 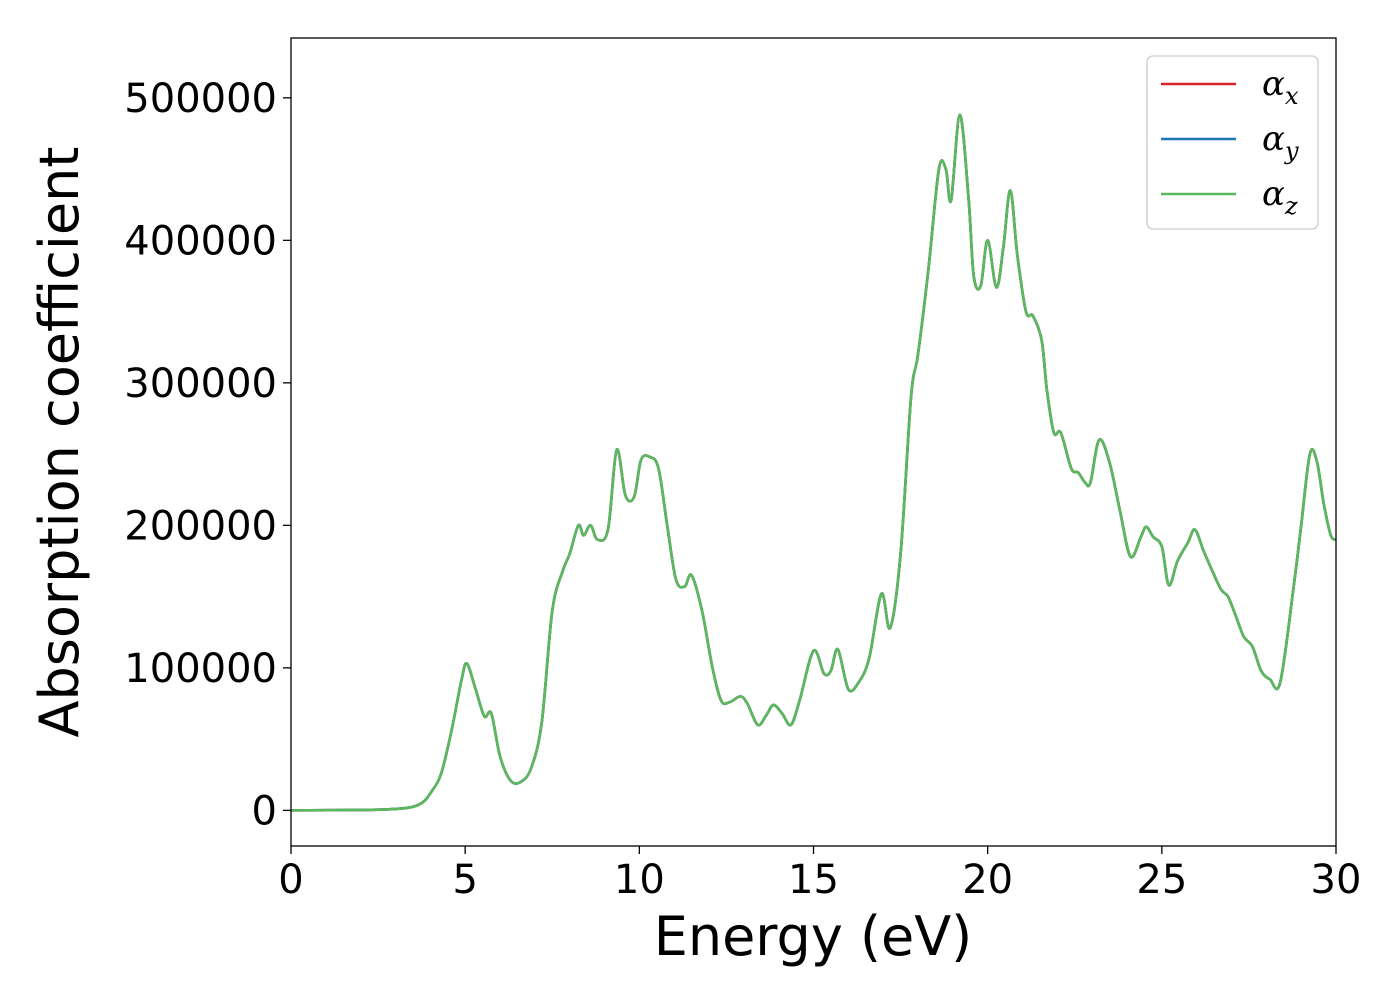 I want to click on x-tick-label: 20, so click(x=987, y=880).